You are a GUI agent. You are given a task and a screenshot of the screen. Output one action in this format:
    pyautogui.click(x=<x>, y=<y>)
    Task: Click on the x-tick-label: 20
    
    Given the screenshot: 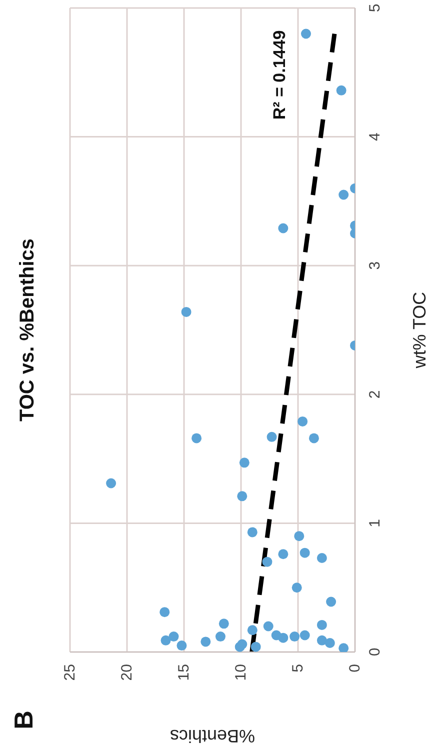 What is the action you would take?
    pyautogui.click(x=127, y=672)
    